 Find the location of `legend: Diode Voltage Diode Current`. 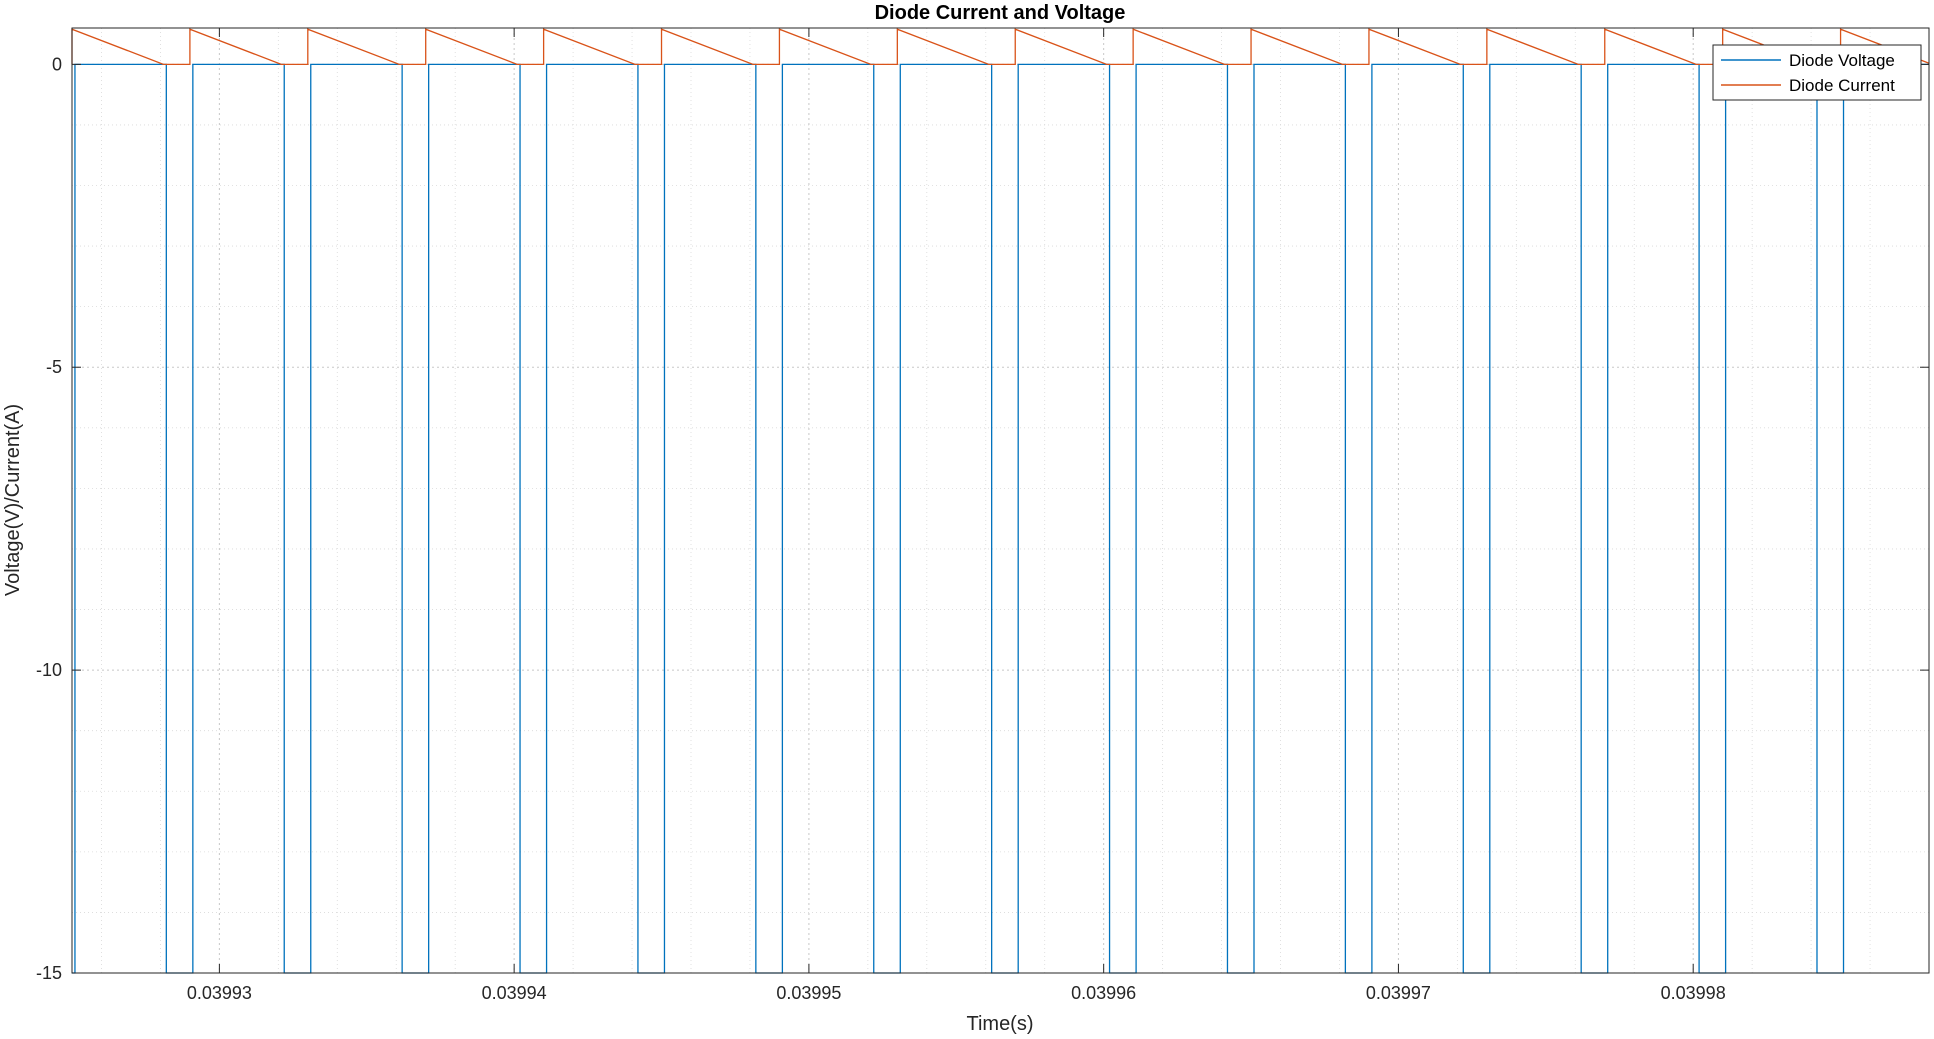

legend: Diode Voltage Diode Current is located at coordinates (1817, 72).